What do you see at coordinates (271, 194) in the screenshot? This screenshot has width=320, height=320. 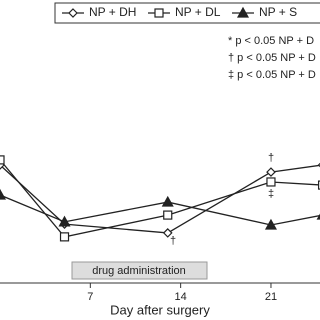 I see `annotation: ‡` at bounding box center [271, 194].